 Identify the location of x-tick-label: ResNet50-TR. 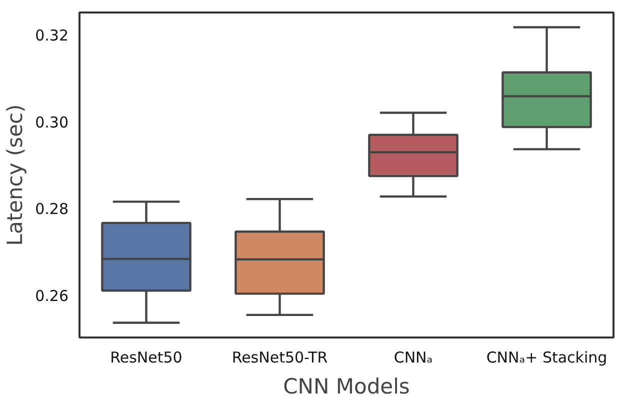
(280, 357).